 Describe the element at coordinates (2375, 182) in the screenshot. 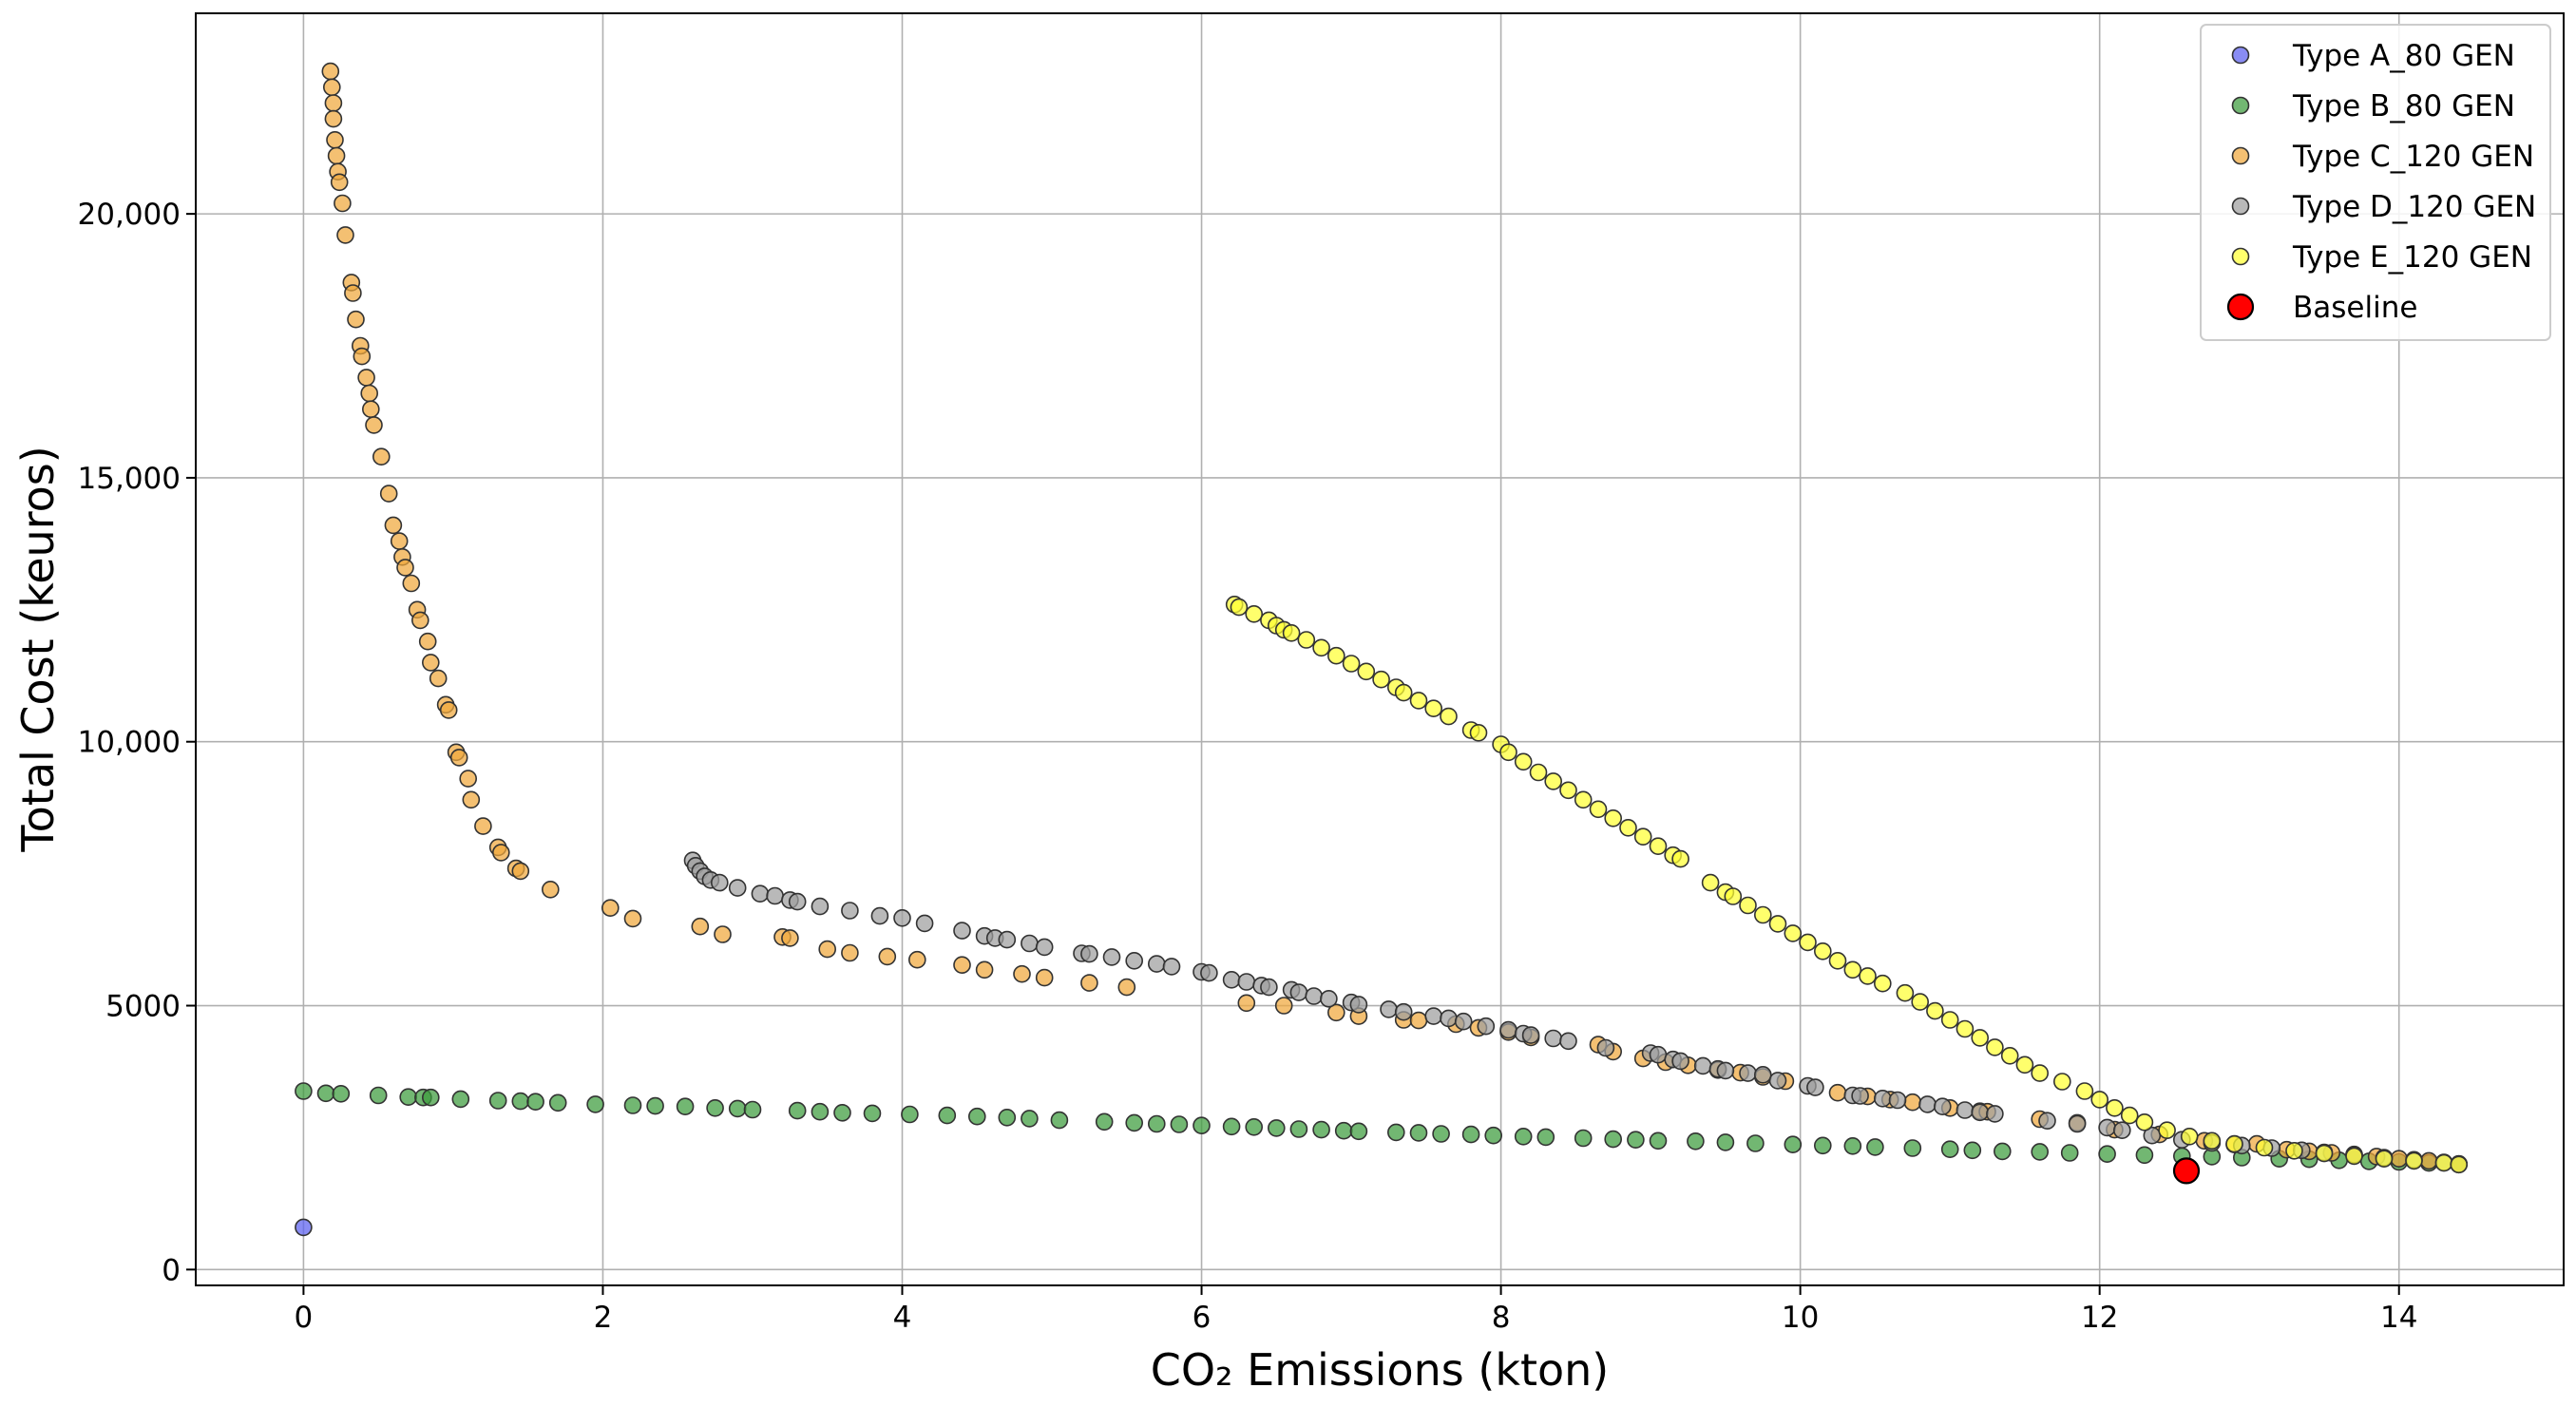

I see `legend-box` at that location.